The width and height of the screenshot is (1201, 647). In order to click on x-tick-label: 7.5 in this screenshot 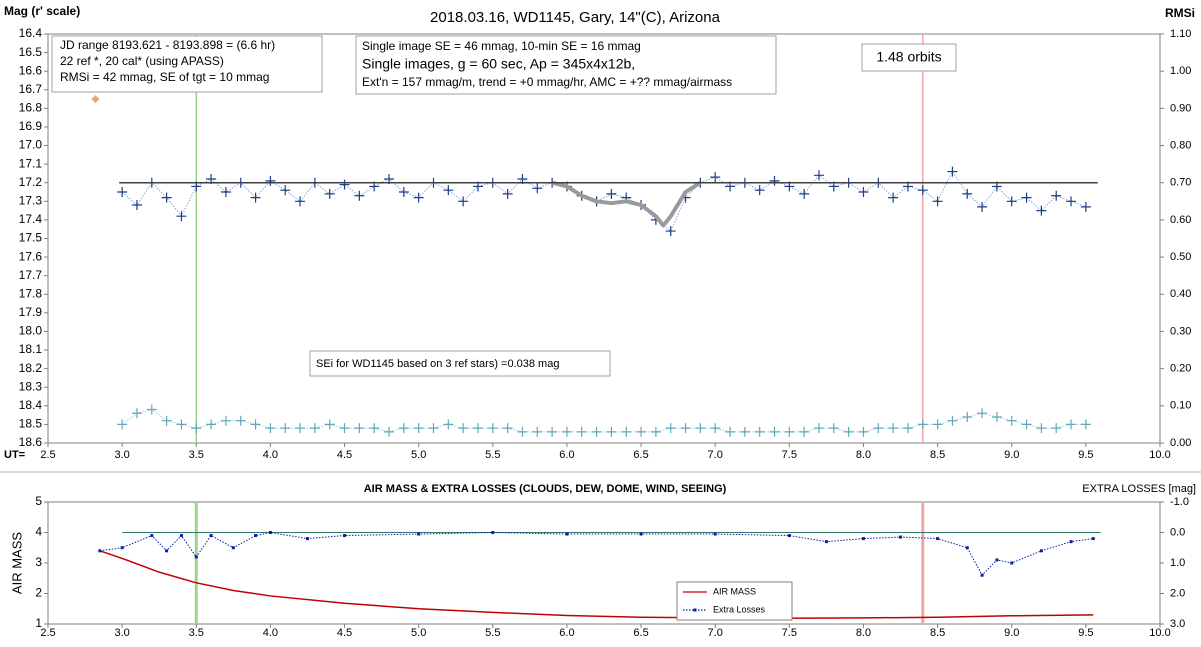, I will do `click(789, 633)`.